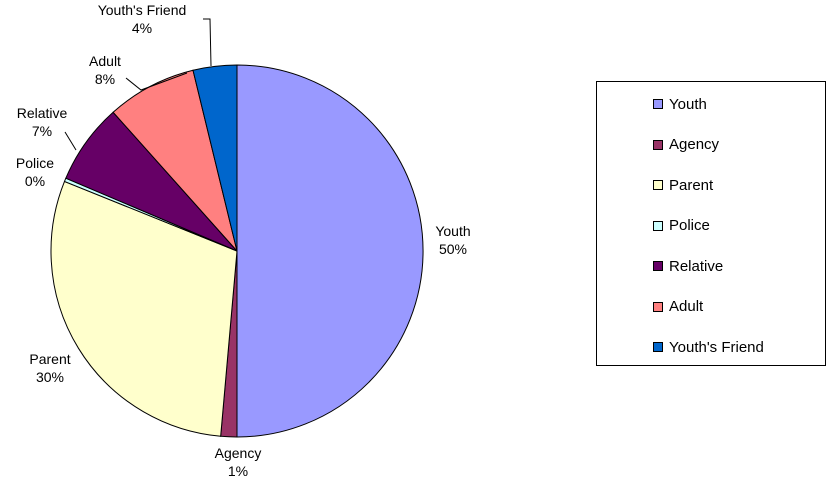 Image resolution: width=830 pixels, height=491 pixels. I want to click on legend-item: Police, so click(681, 226).